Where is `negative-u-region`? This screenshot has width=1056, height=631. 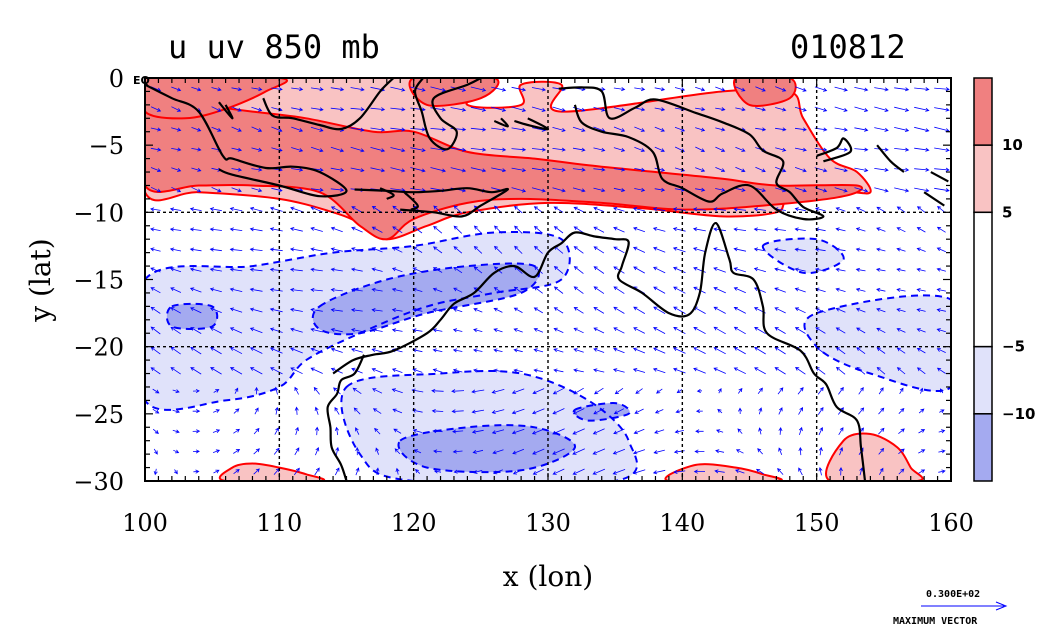
negative-u-region is located at coordinates (426, 299).